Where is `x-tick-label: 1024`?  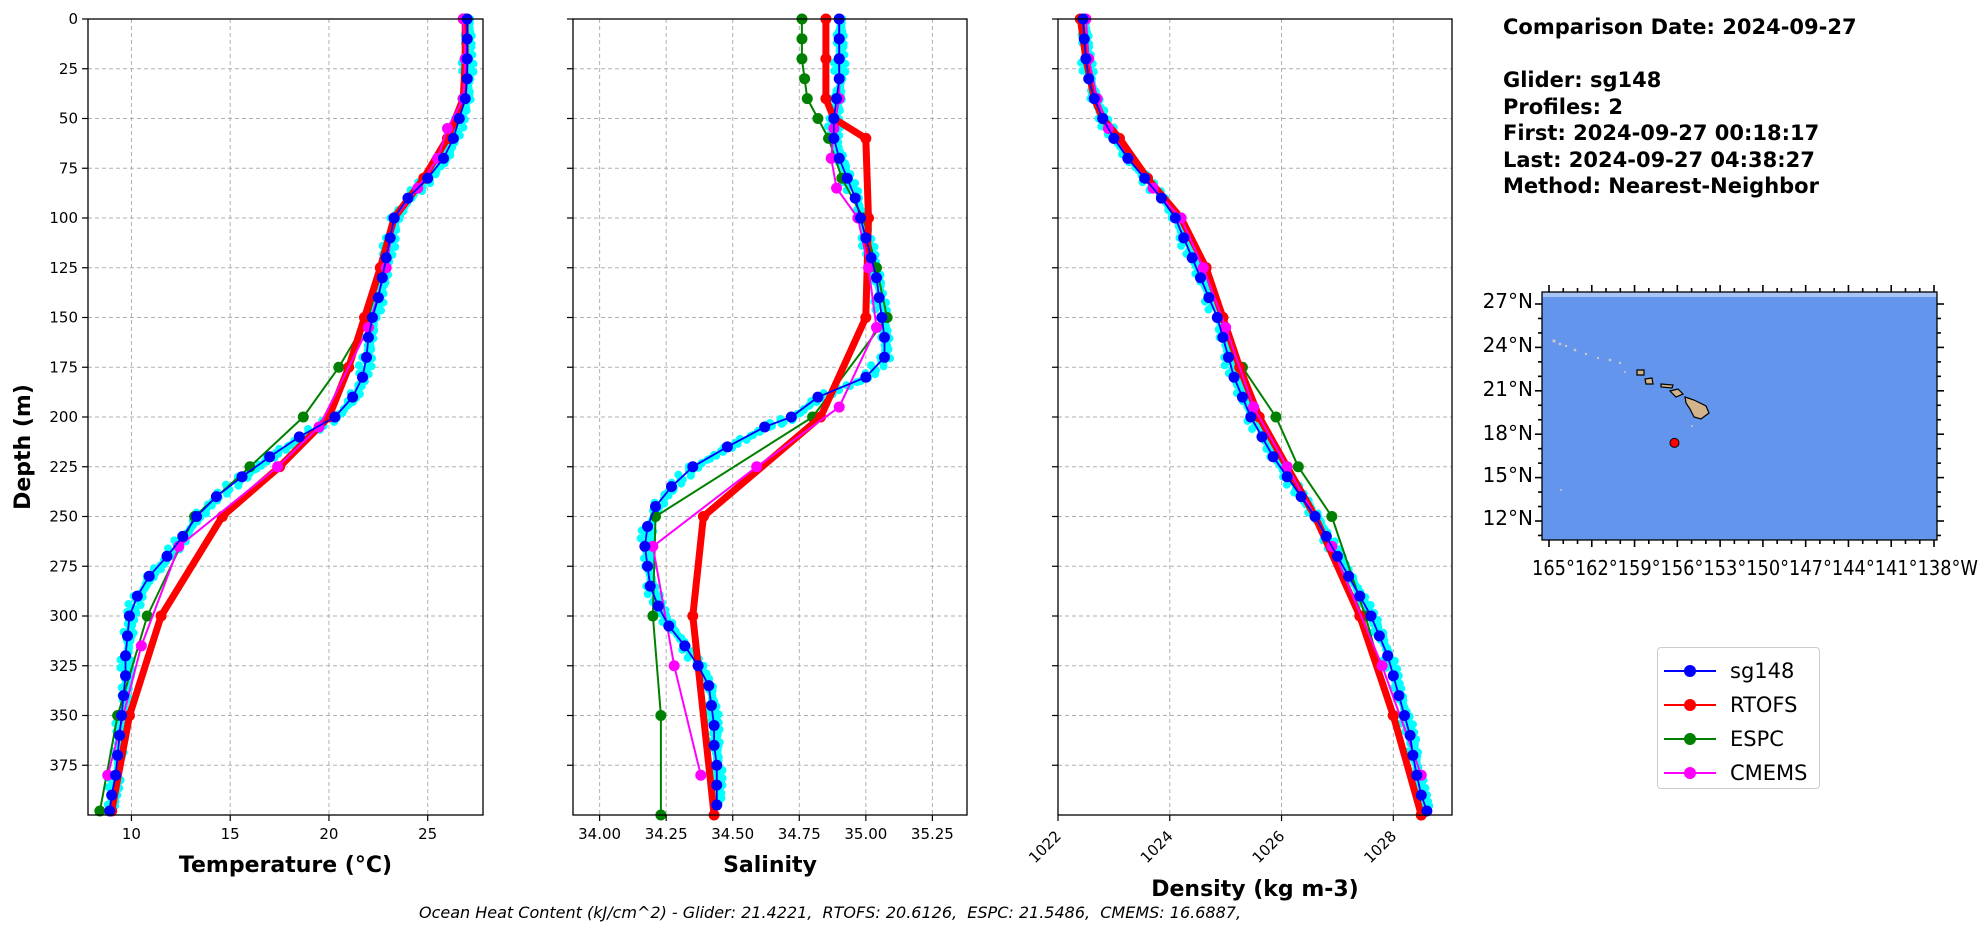 x-tick-label: 1024 is located at coordinates (1157, 847).